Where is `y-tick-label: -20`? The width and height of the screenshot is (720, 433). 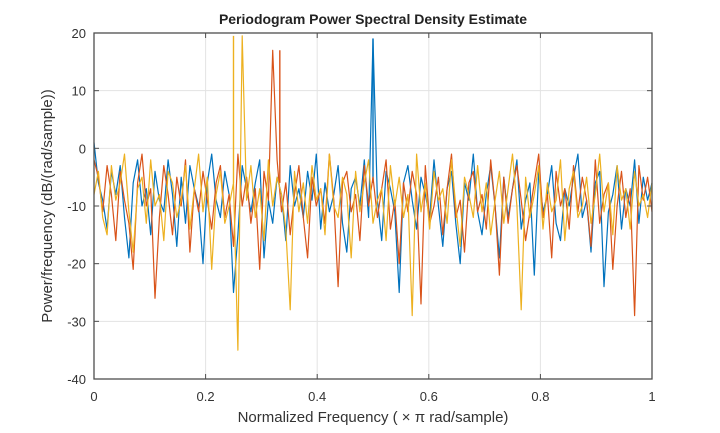
y-tick-label: -20 is located at coordinates (76, 264).